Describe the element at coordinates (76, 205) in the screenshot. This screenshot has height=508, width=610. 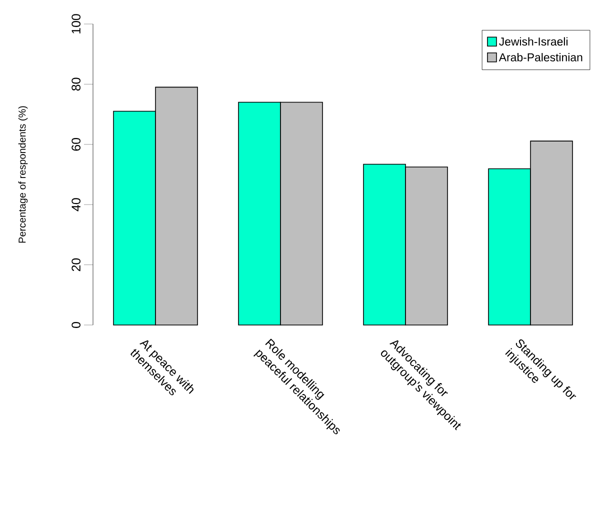
I see `y-tick-label: 40` at that location.